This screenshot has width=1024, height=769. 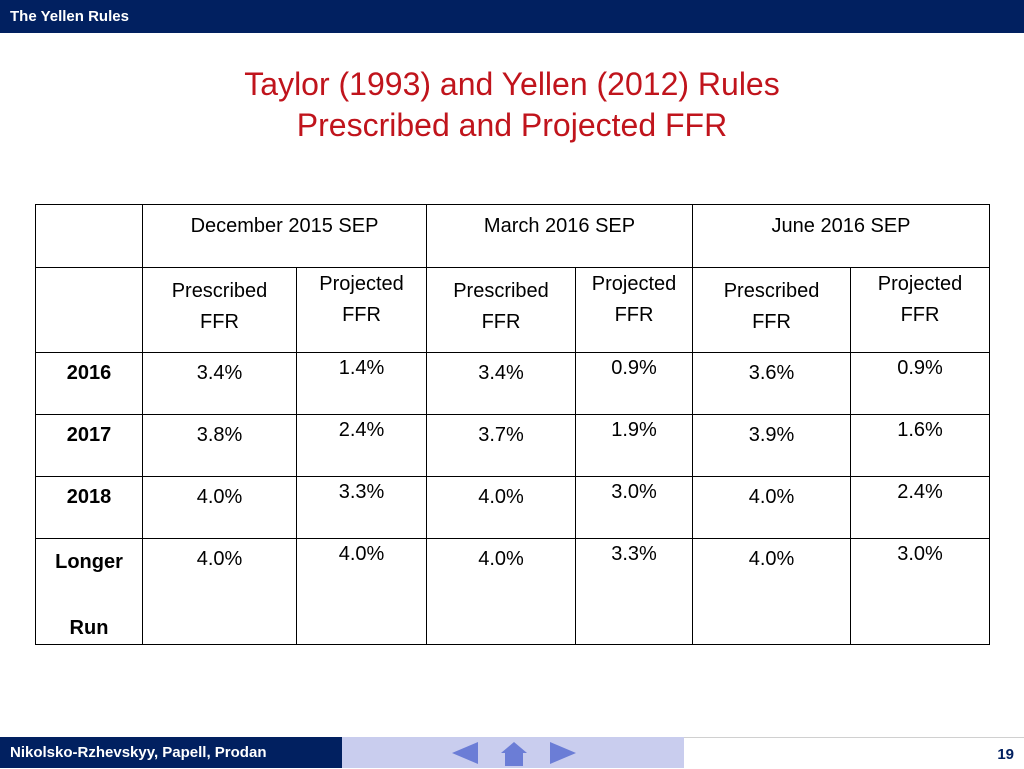 I want to click on cell-projected: 1.9%, so click(x=634, y=445).